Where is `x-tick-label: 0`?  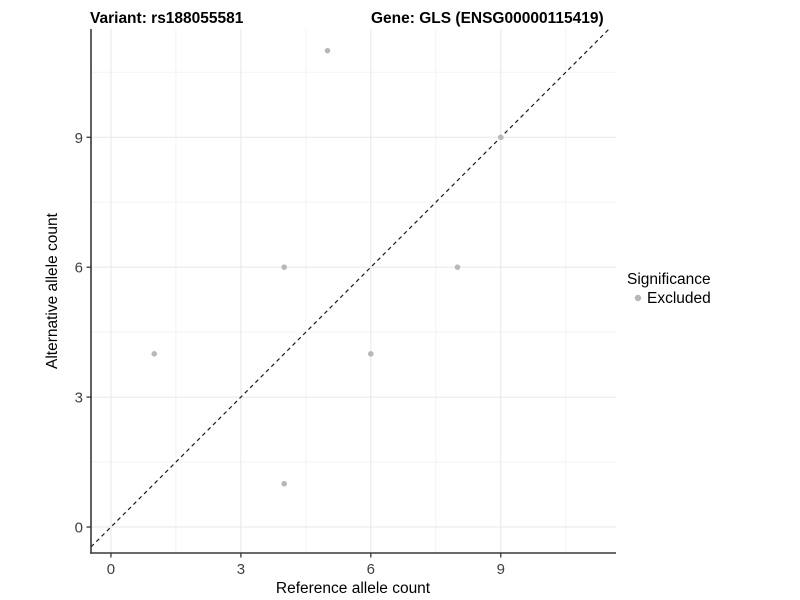
x-tick-label: 0 is located at coordinates (111, 569).